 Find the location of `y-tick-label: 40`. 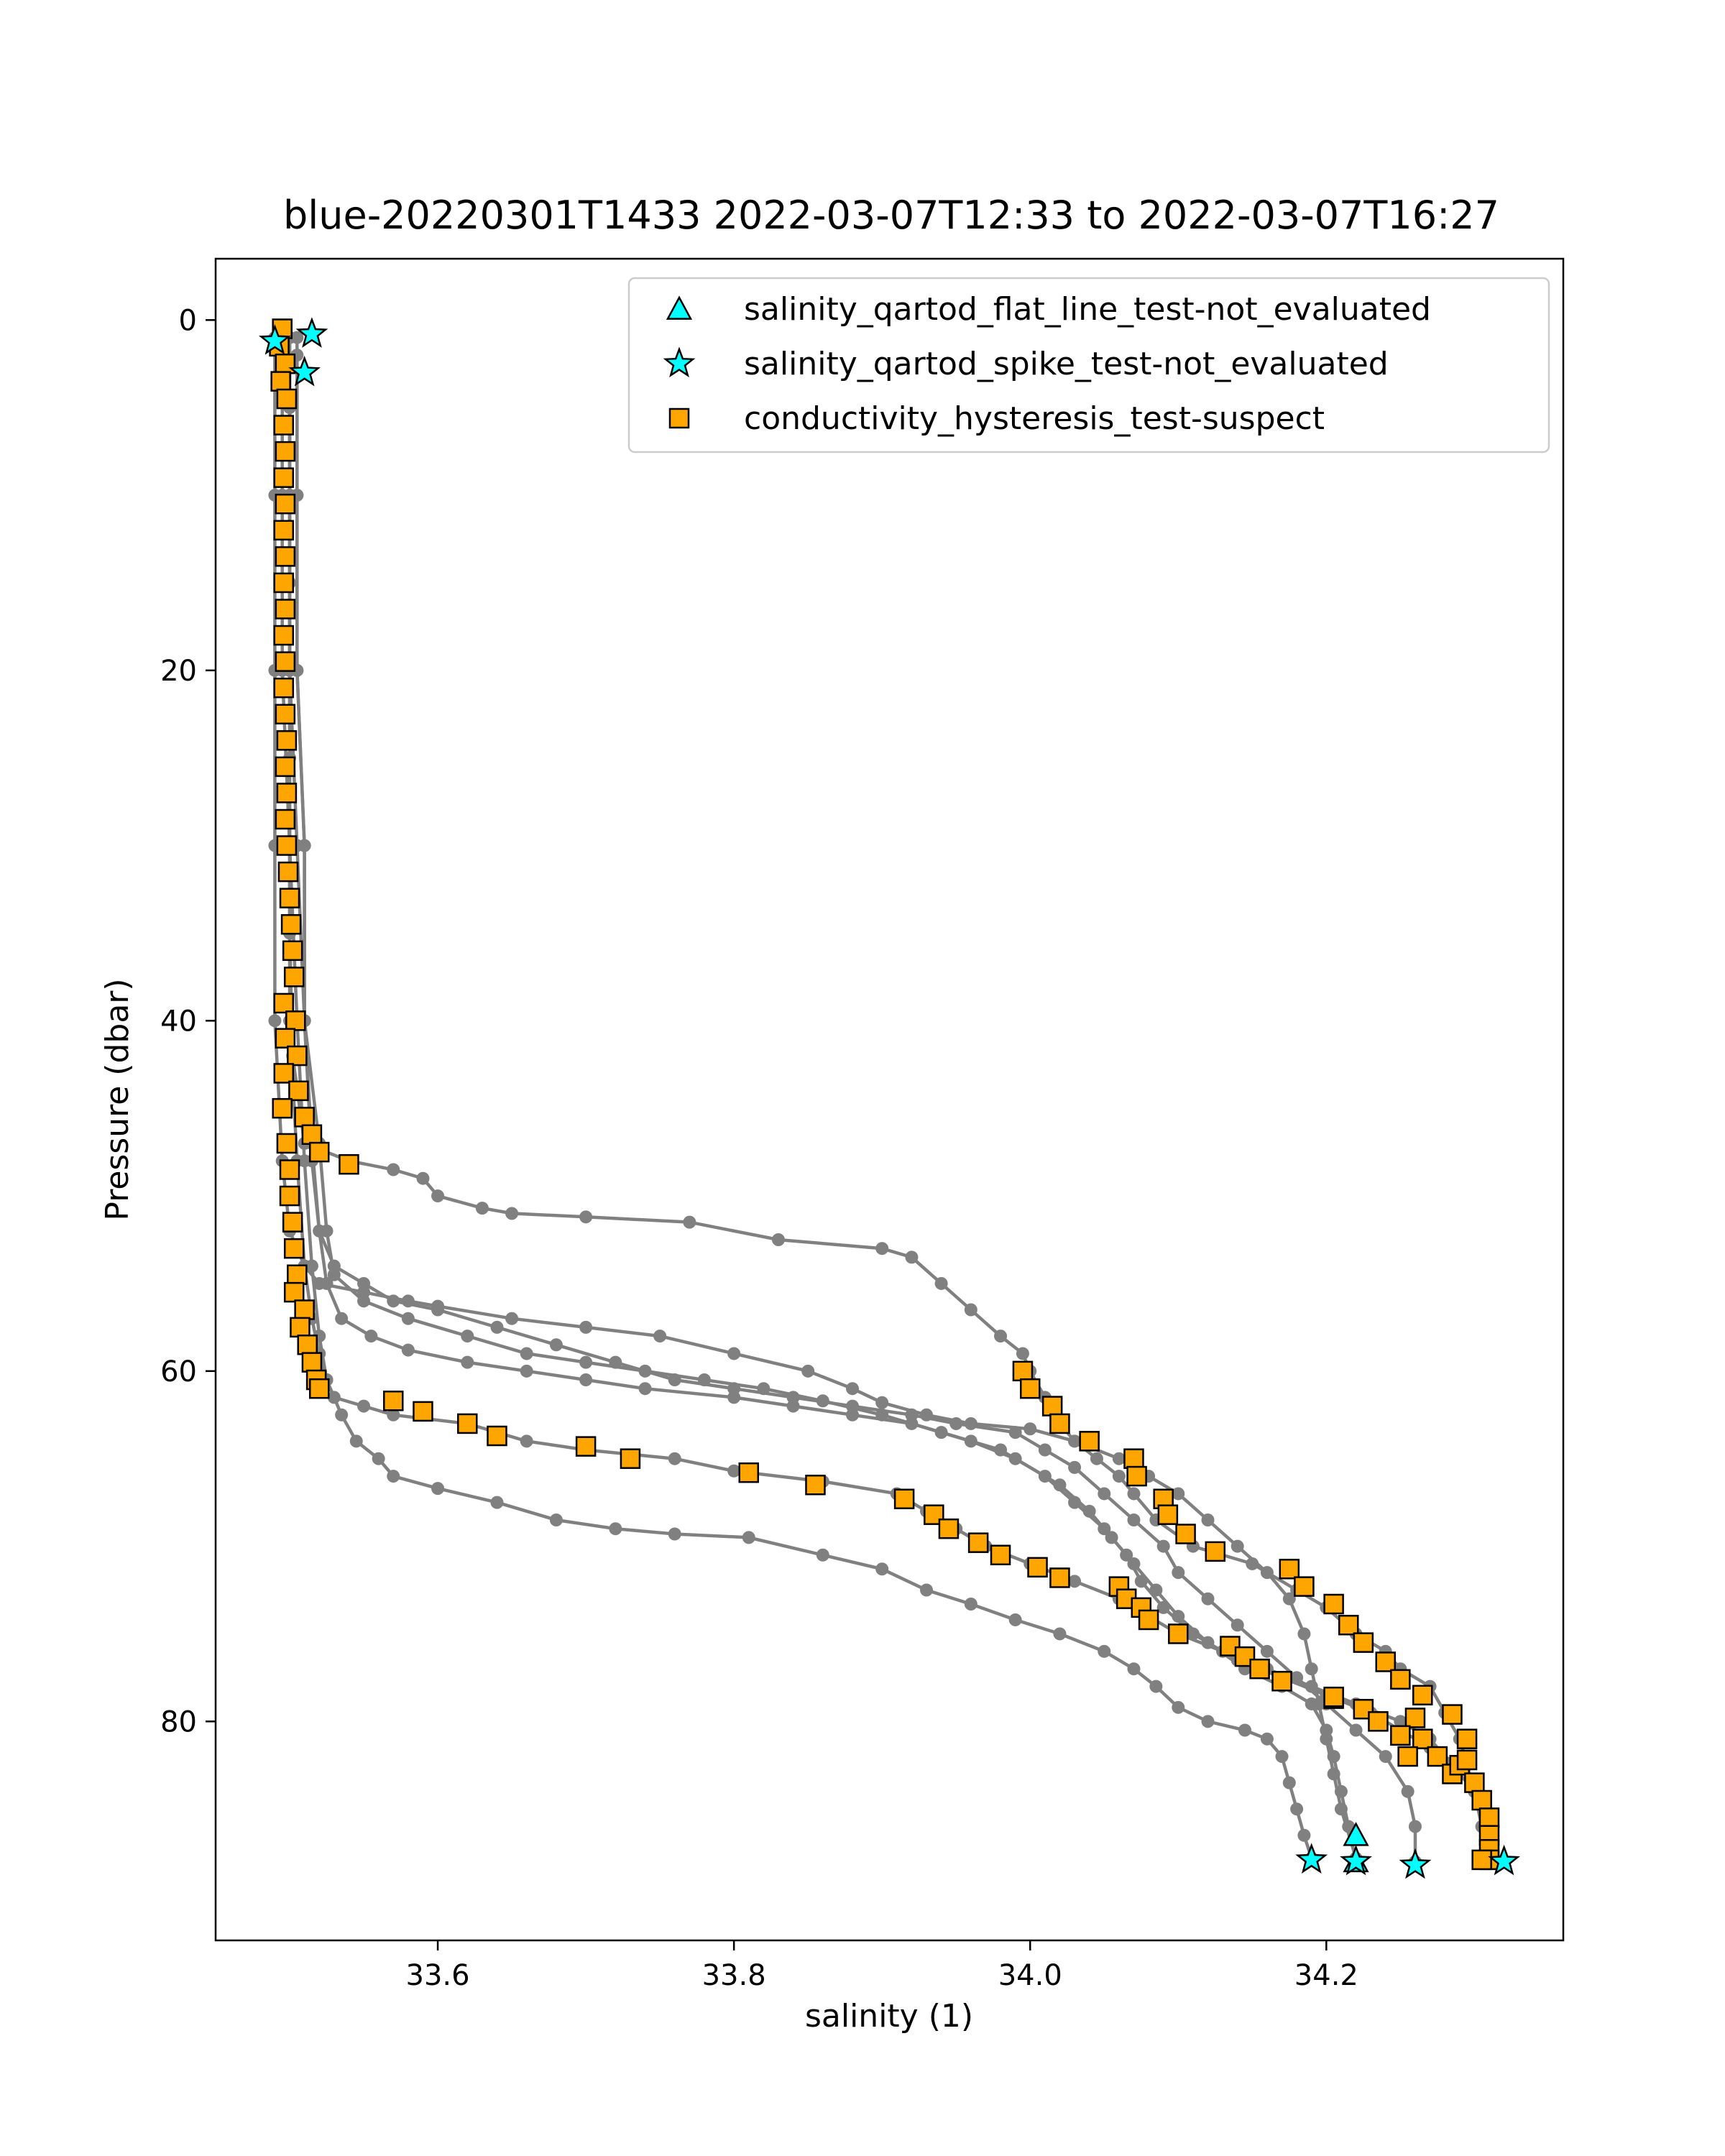

y-tick-label: 40 is located at coordinates (178, 1021).